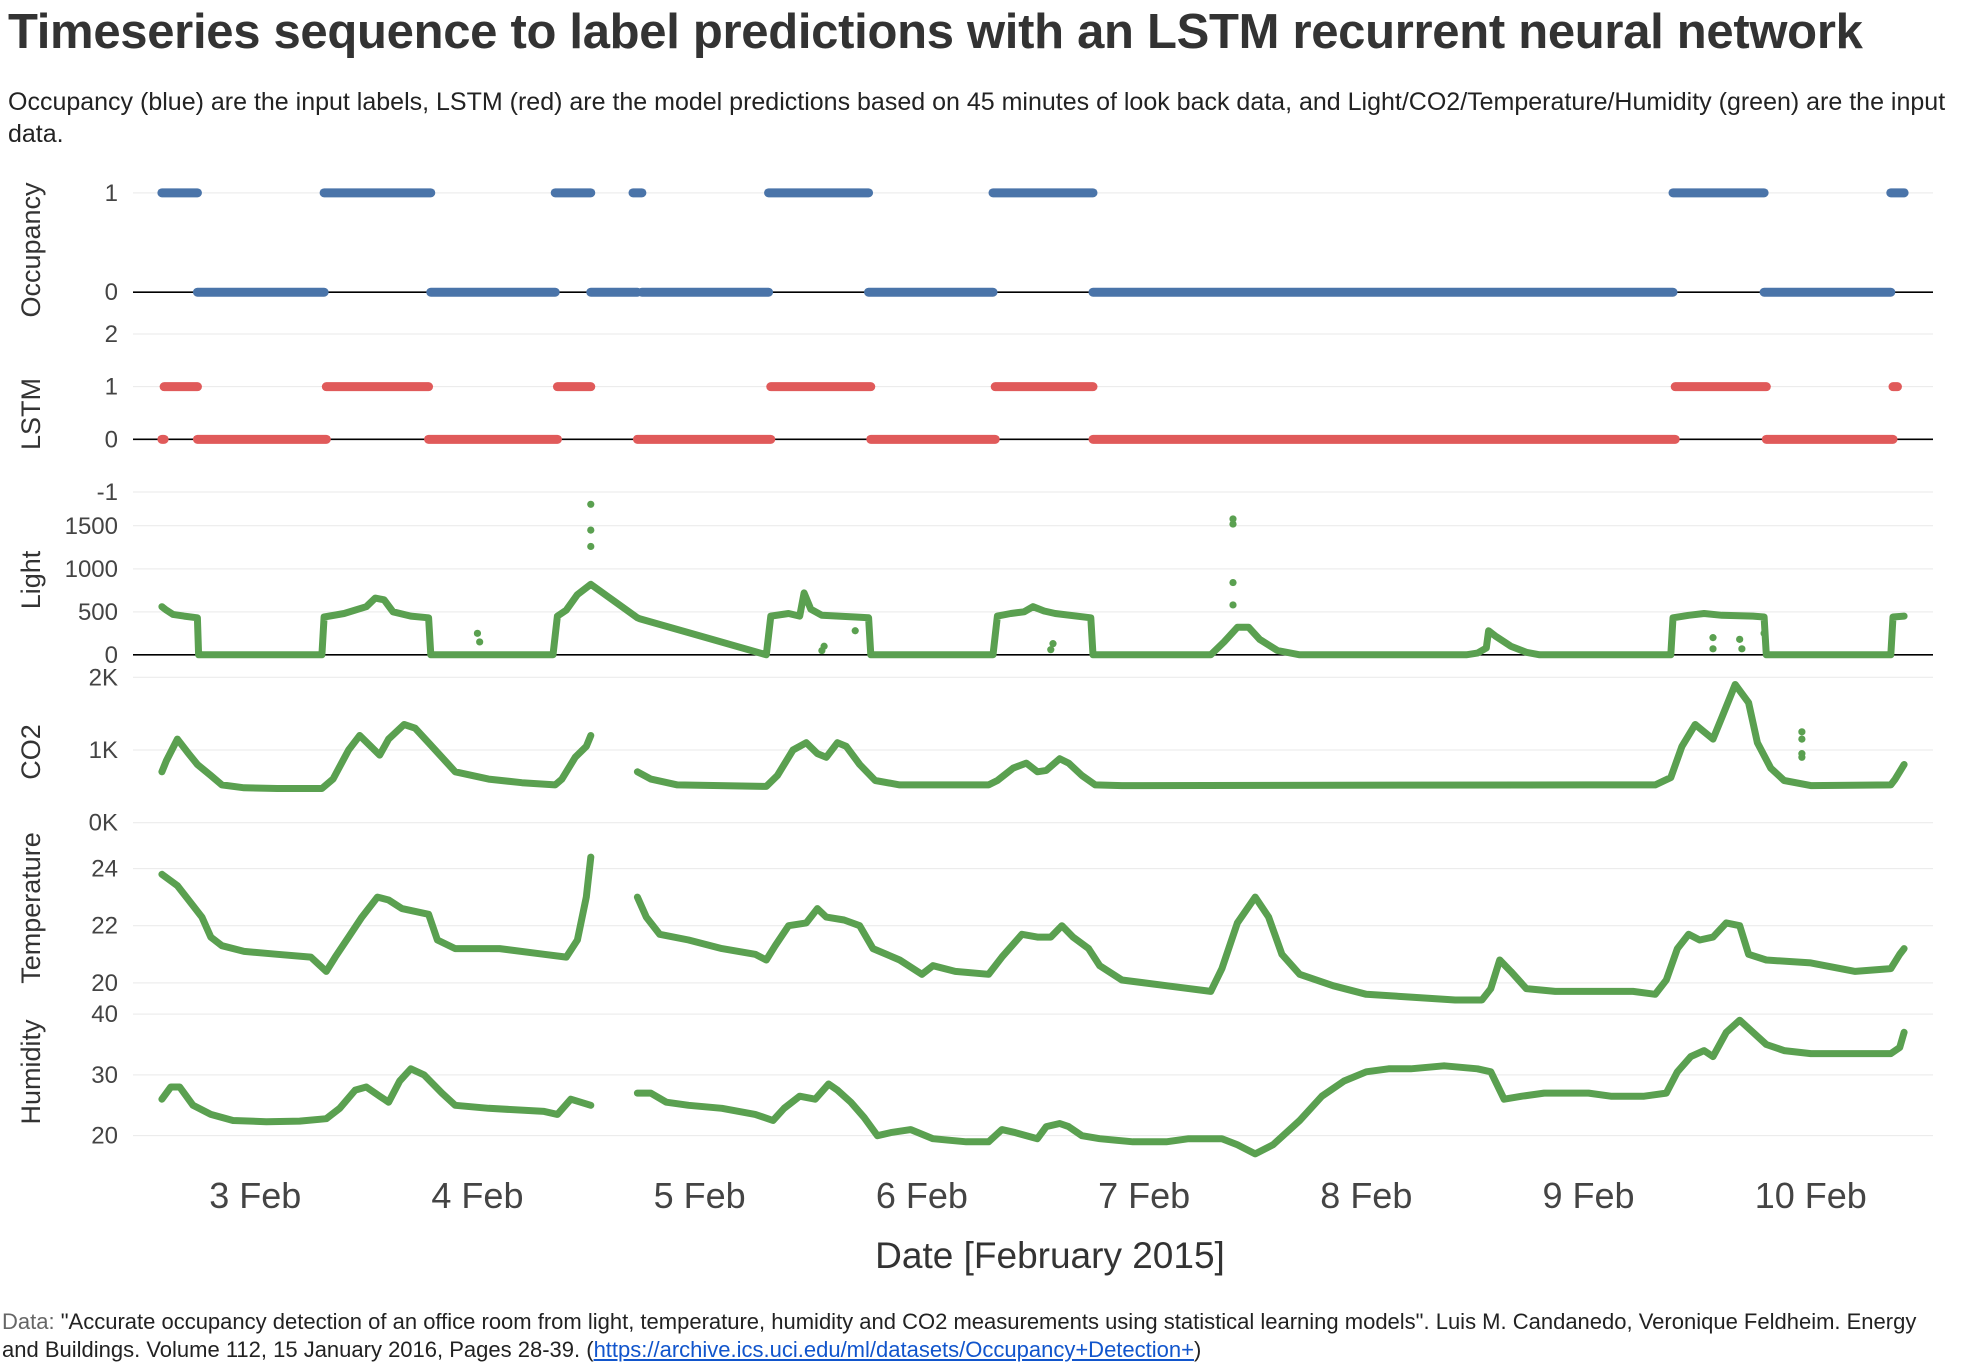  What do you see at coordinates (974, 413) in the screenshot?
I see `panel-lstm: -1 0 1 2 LSTM` at bounding box center [974, 413].